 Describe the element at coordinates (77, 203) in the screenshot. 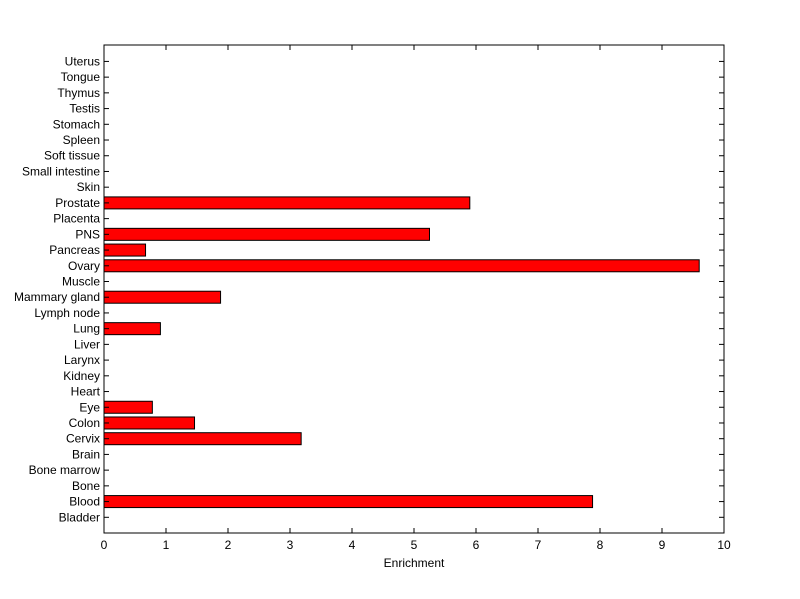

I see `y-tick-label-prostate: Prostate` at that location.